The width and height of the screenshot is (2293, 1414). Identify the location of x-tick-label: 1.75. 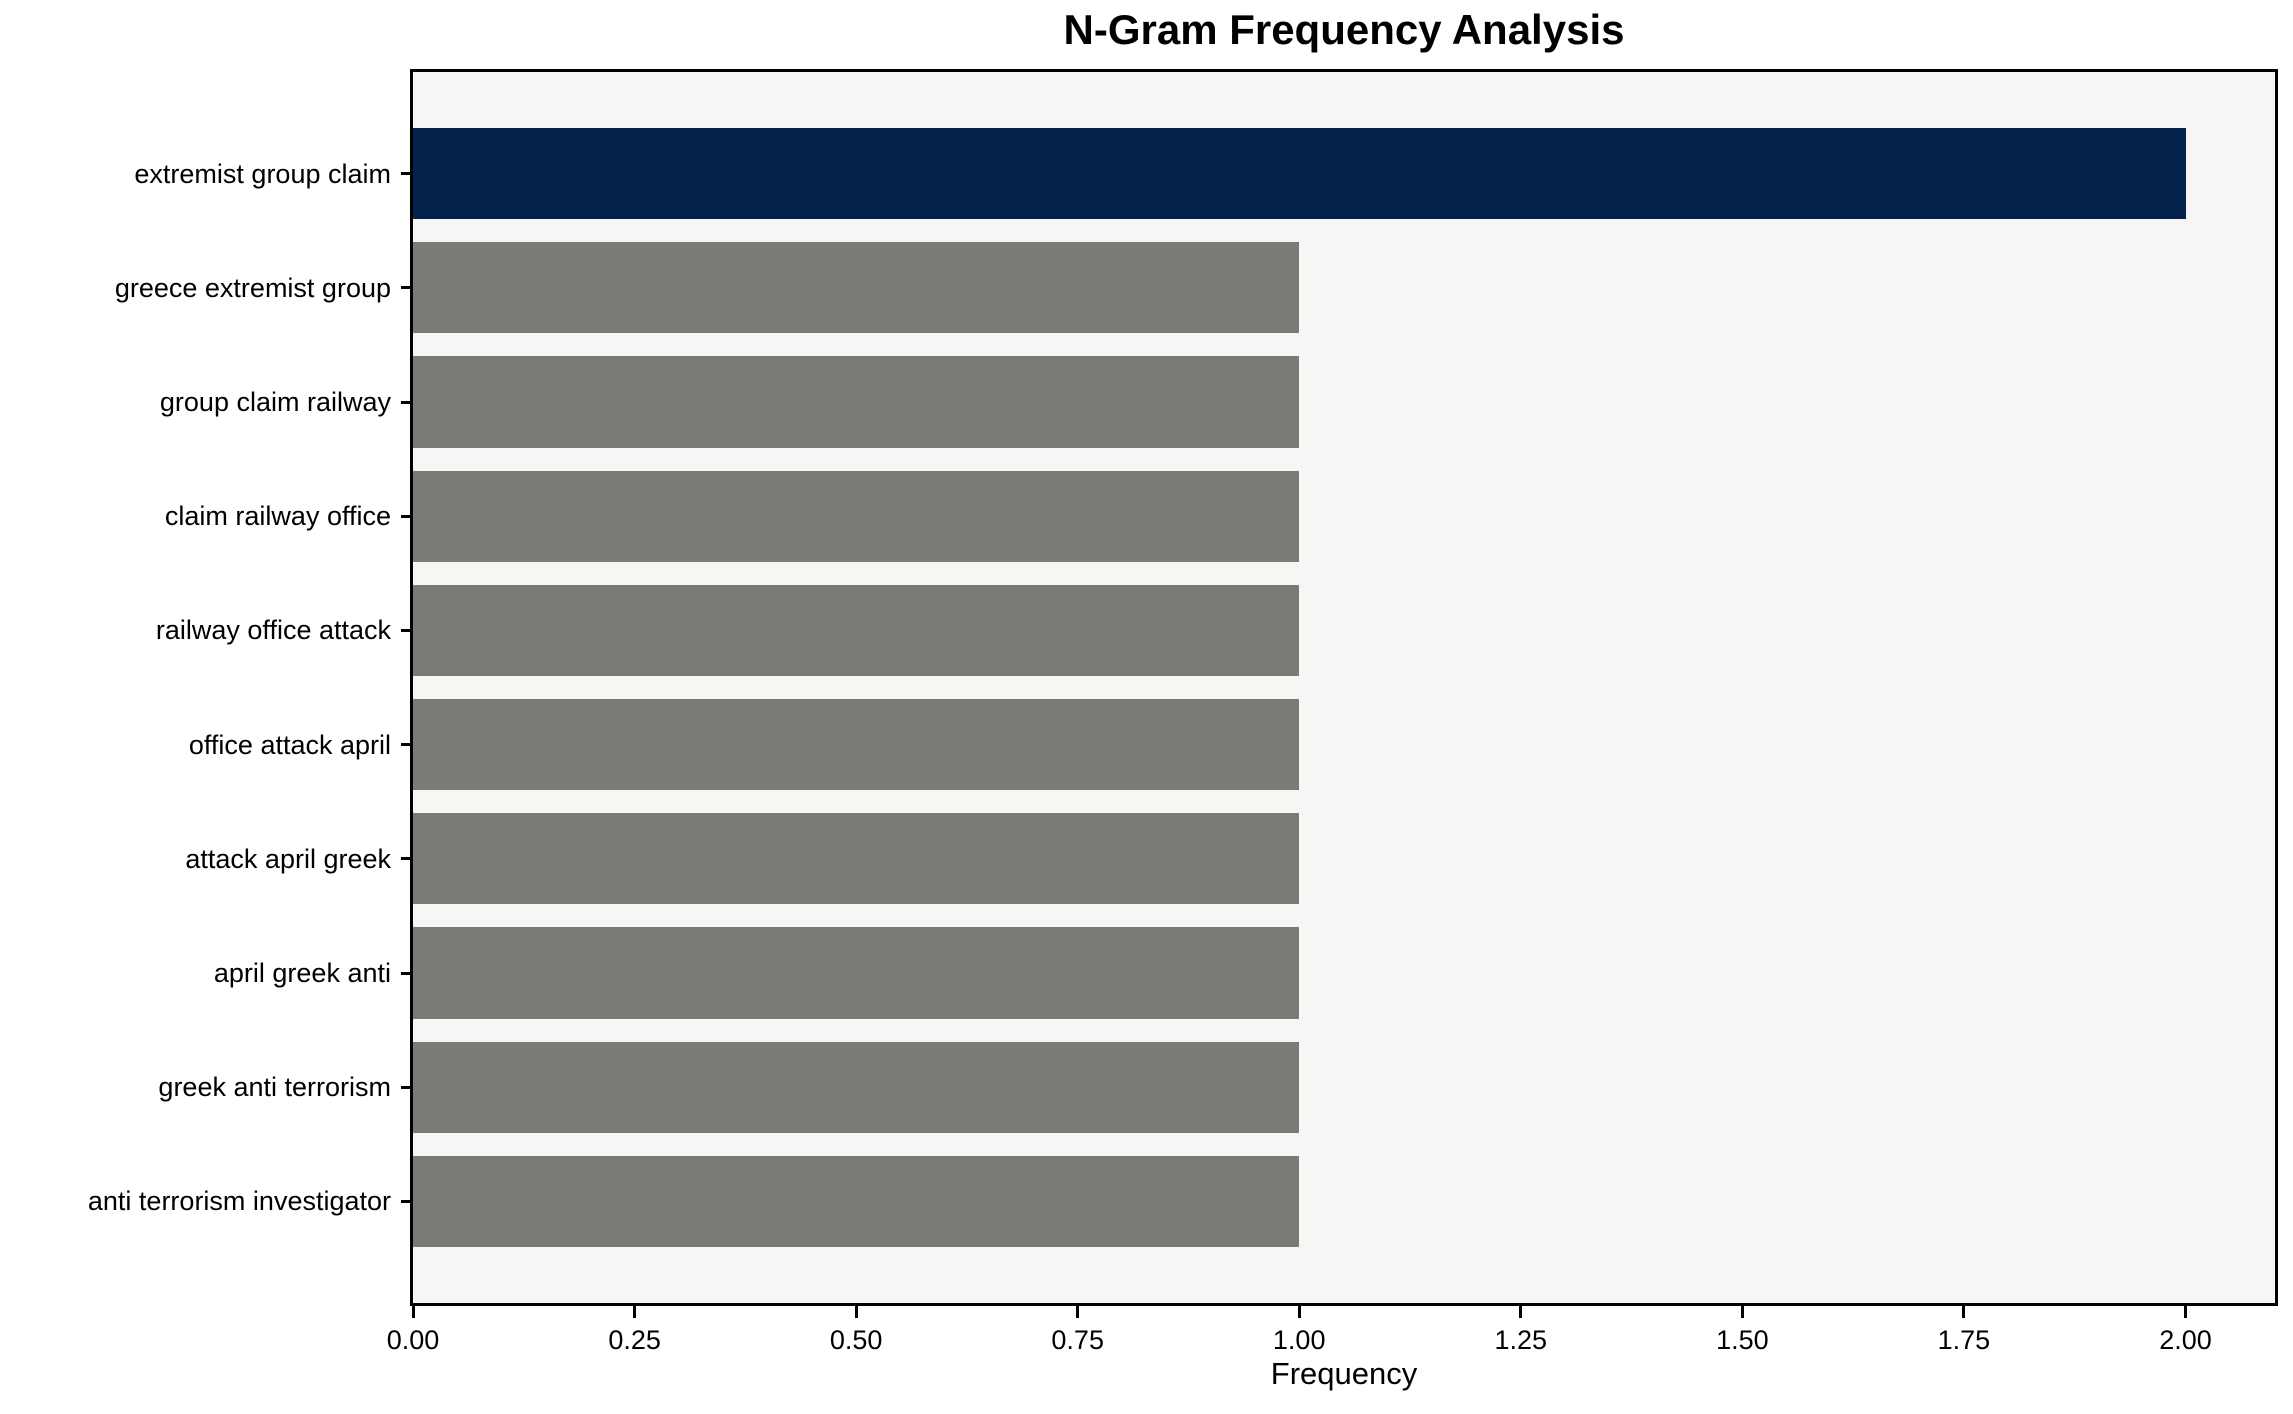
(1964, 1340).